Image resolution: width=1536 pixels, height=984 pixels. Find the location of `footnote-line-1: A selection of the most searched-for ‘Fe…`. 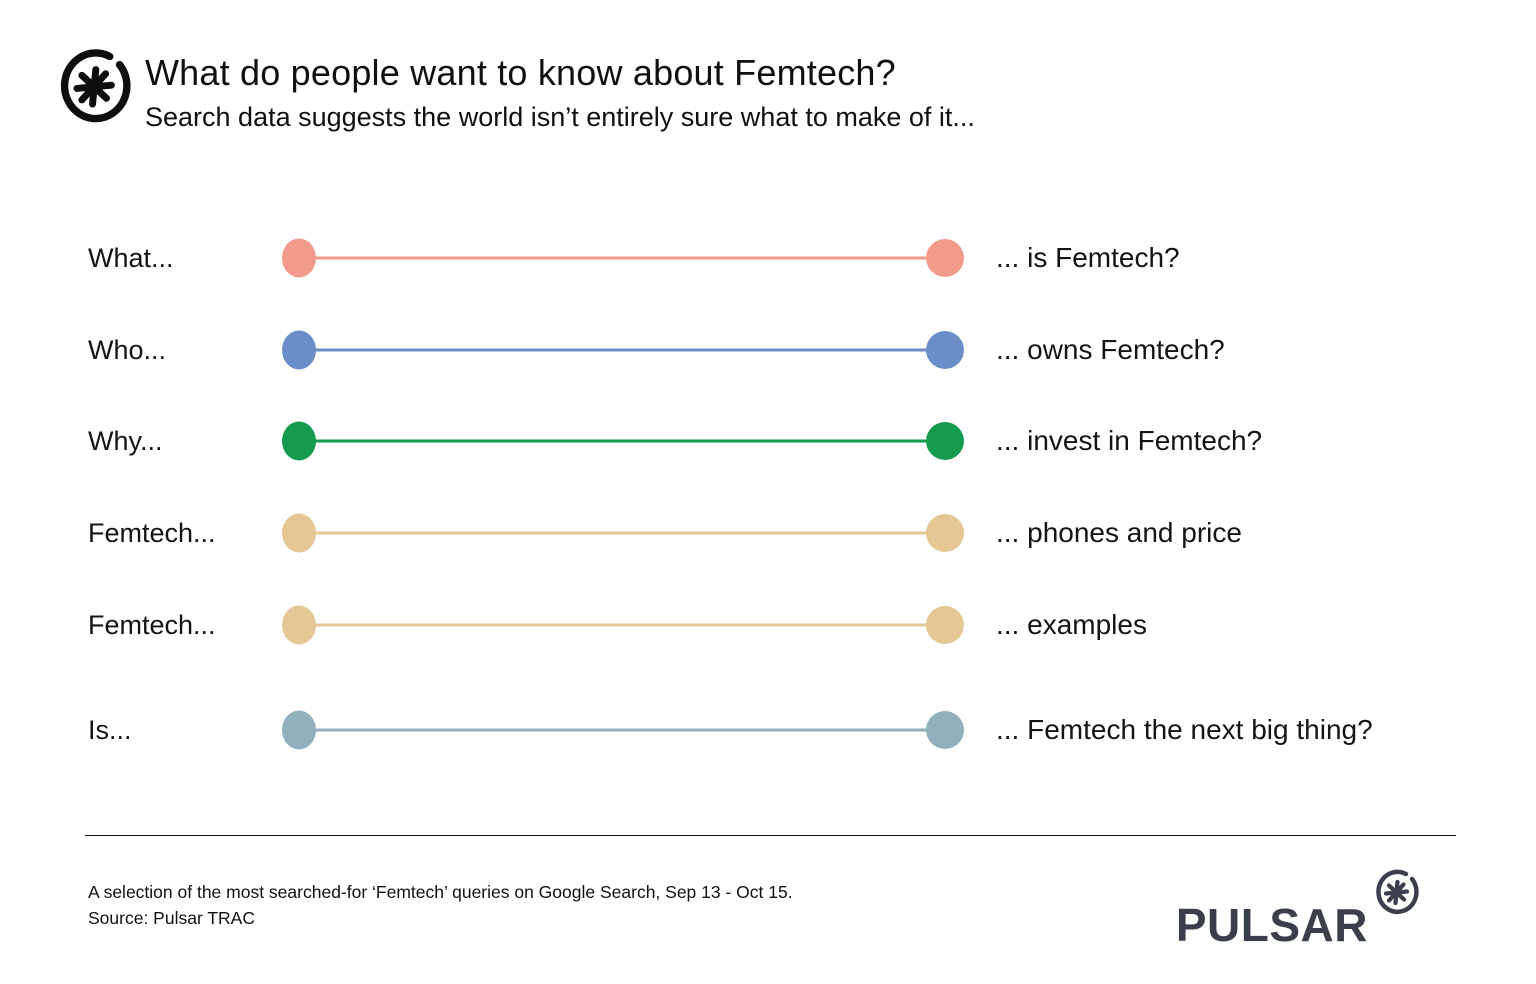

footnote-line-1: A selection of the most searched-for ‘Fe… is located at coordinates (440, 892).